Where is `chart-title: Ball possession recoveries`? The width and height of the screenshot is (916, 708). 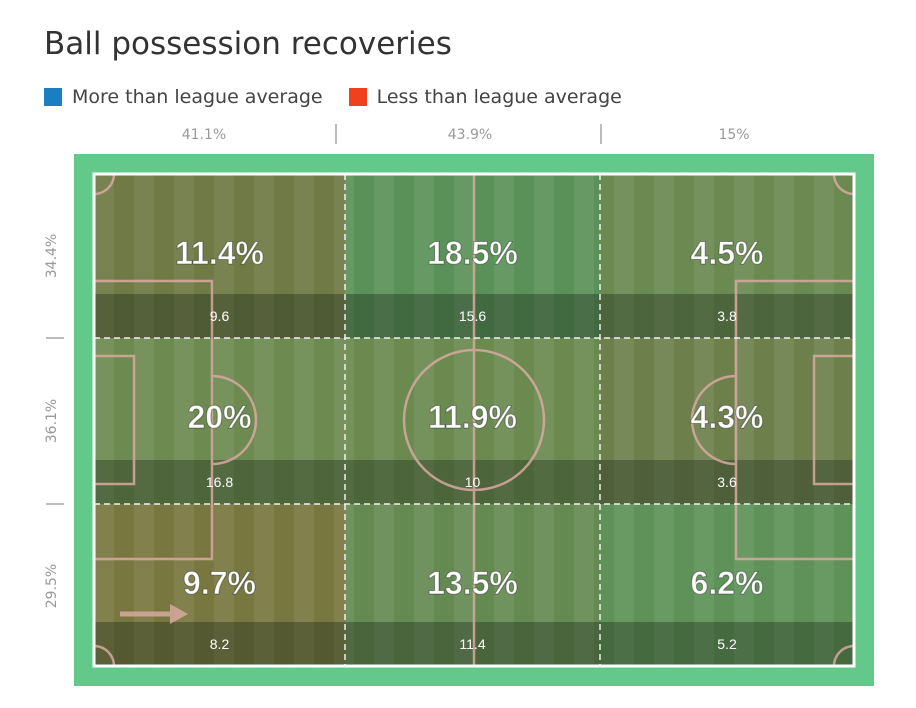
chart-title: Ball possession recoveries is located at coordinates (248, 44).